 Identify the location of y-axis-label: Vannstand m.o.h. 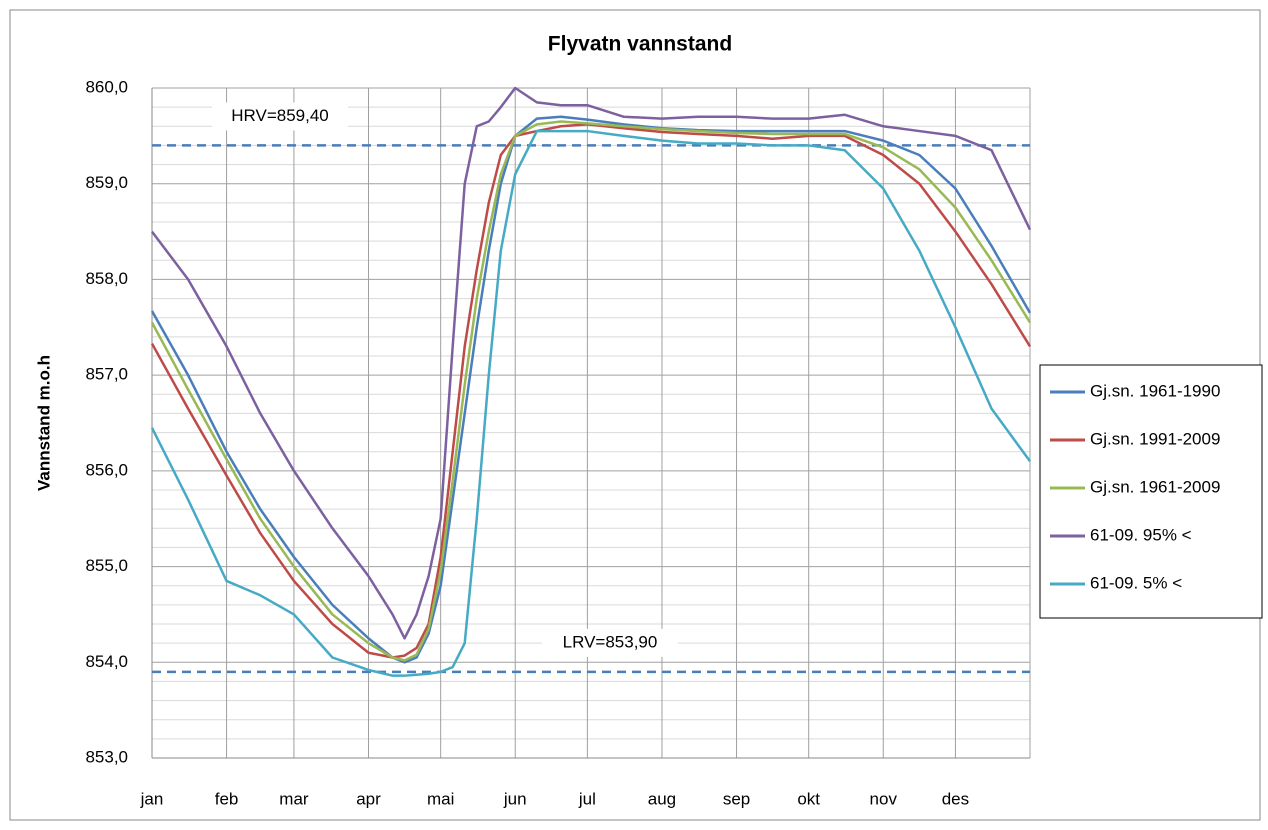
(43, 423).